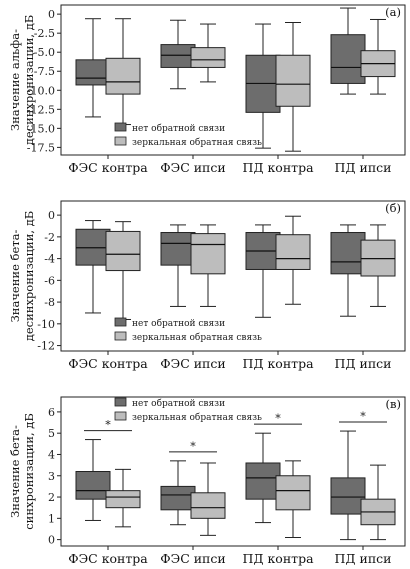 The image size is (410, 569). Describe the element at coordinates (49, 259) in the screenshot. I see `y-tick-label: -4` at that location.